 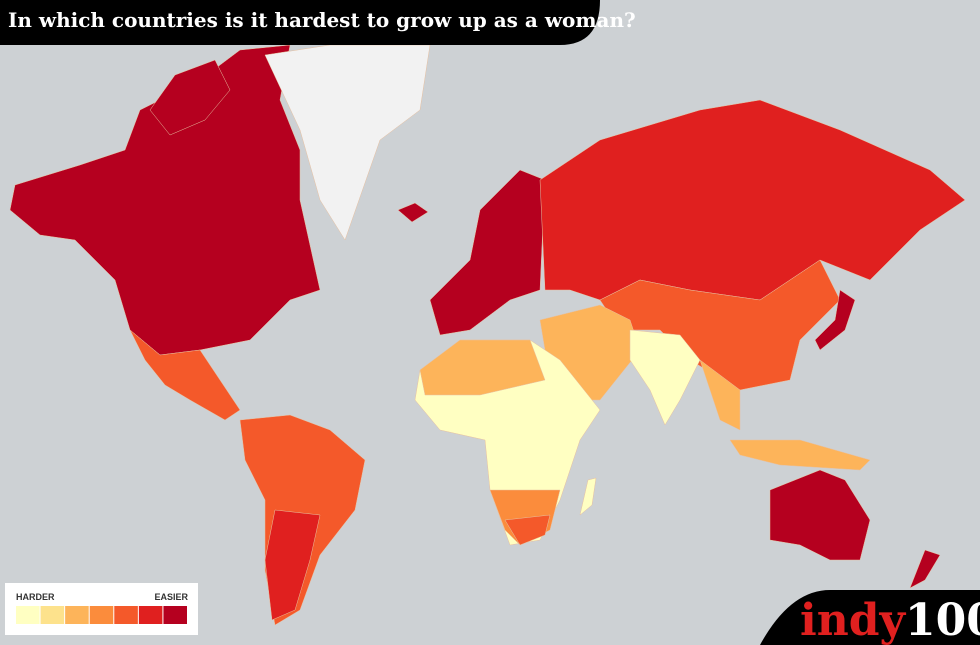 What do you see at coordinates (800, 455) in the screenshot?
I see `indonesia` at bounding box center [800, 455].